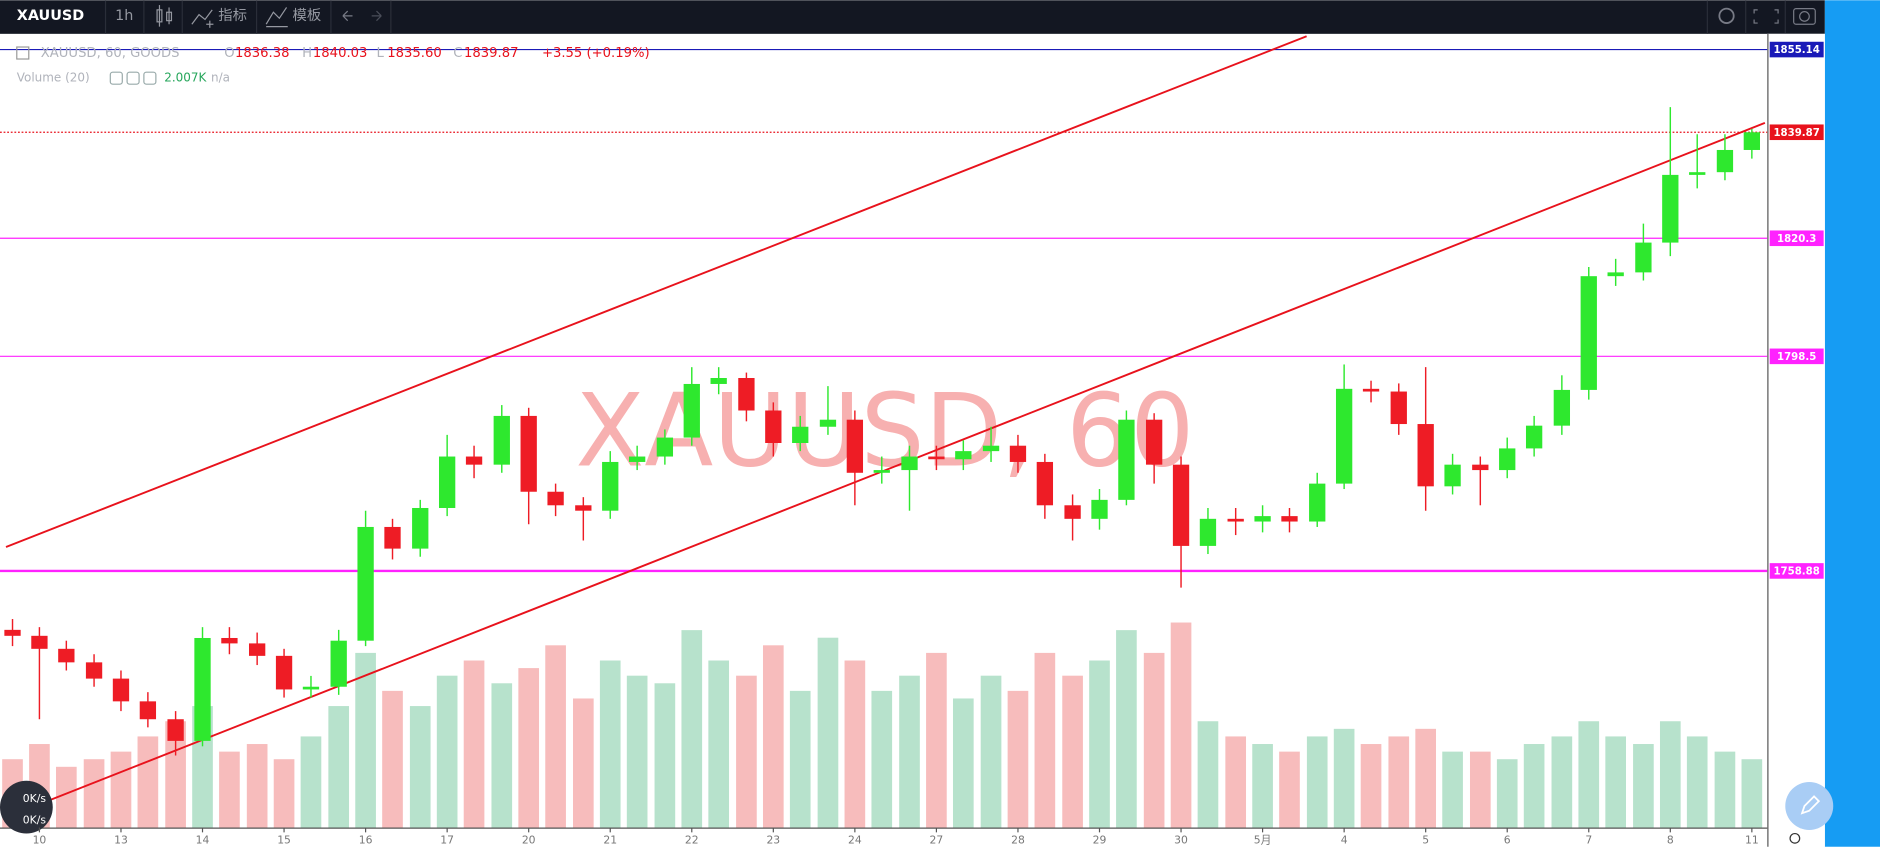 The height and width of the screenshot is (847, 1880). Describe the element at coordinates (23, 53) in the screenshot. I see `legend-toggle` at that location.